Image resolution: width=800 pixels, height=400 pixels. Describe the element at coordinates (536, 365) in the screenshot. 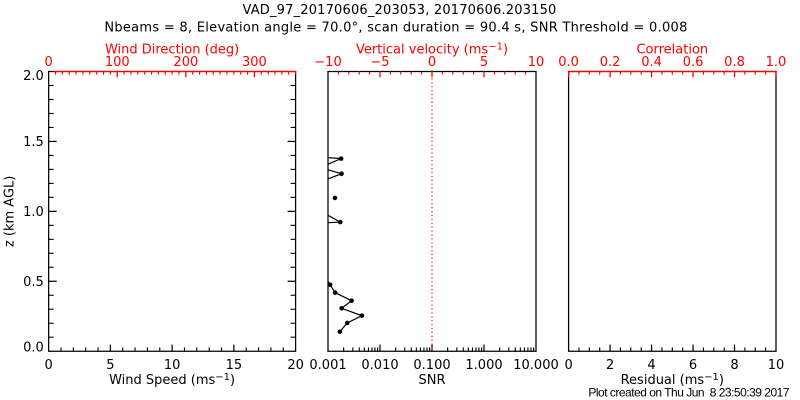

I see `x-tick-label: 10.000` at that location.